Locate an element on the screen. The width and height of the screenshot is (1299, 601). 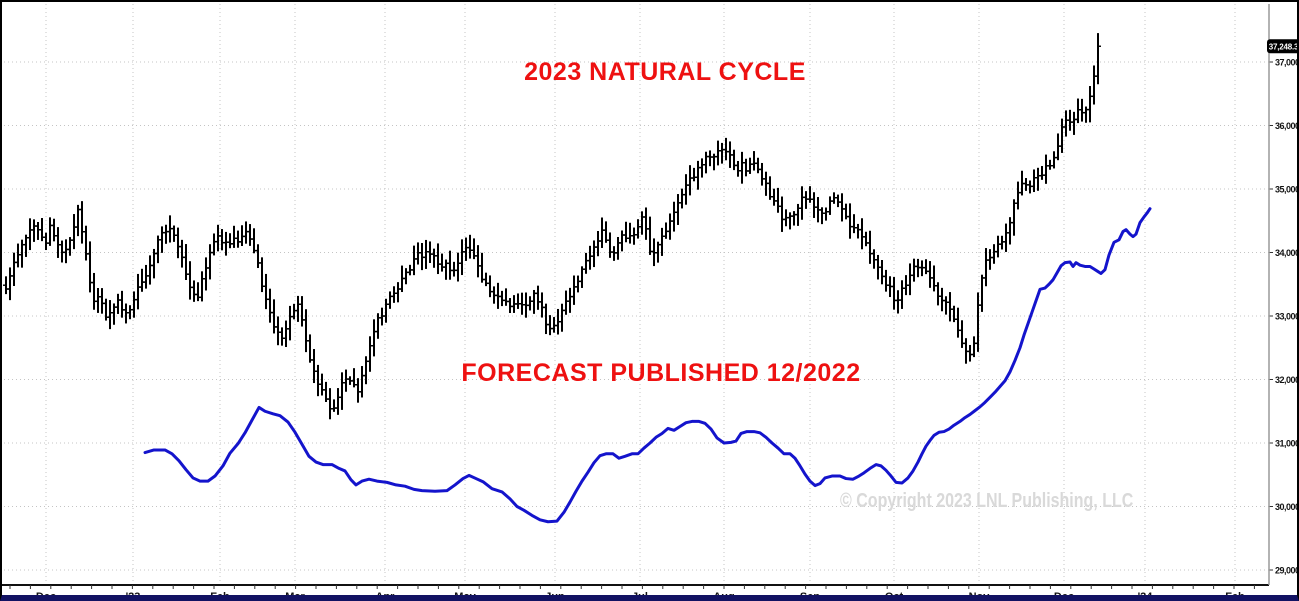
x-axis-label: Jun is located at coordinates (555, 596).